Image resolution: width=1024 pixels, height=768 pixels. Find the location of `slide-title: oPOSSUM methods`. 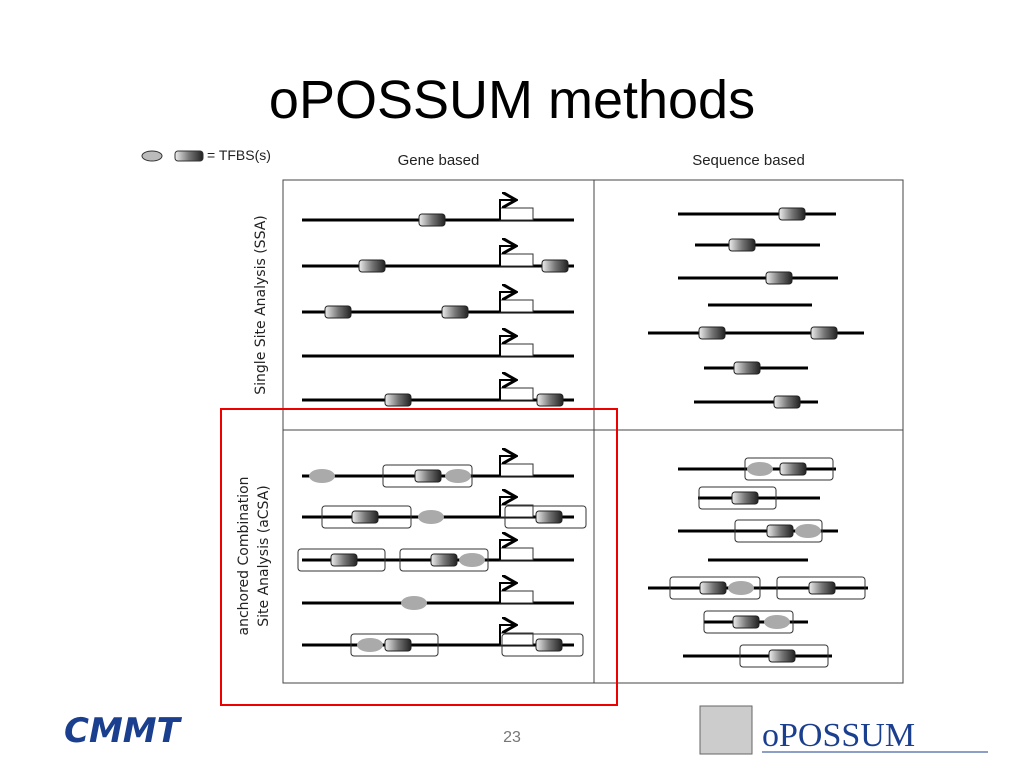

slide-title: oPOSSUM methods is located at coordinates (512, 100).